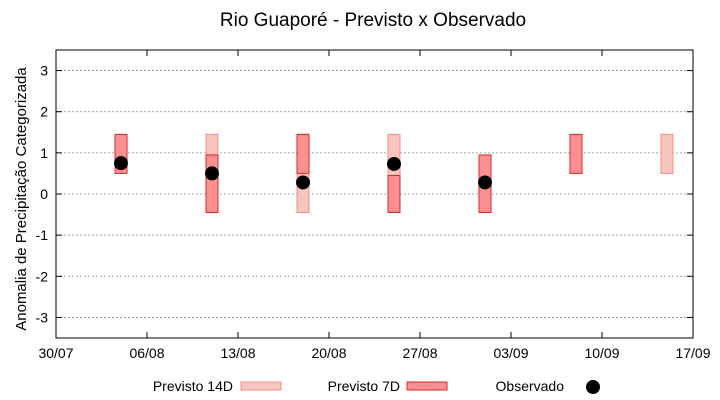 This screenshot has height=400, width=720. What do you see at coordinates (364, 386) in the screenshot?
I see `legend-label: Previsto 7D` at bounding box center [364, 386].